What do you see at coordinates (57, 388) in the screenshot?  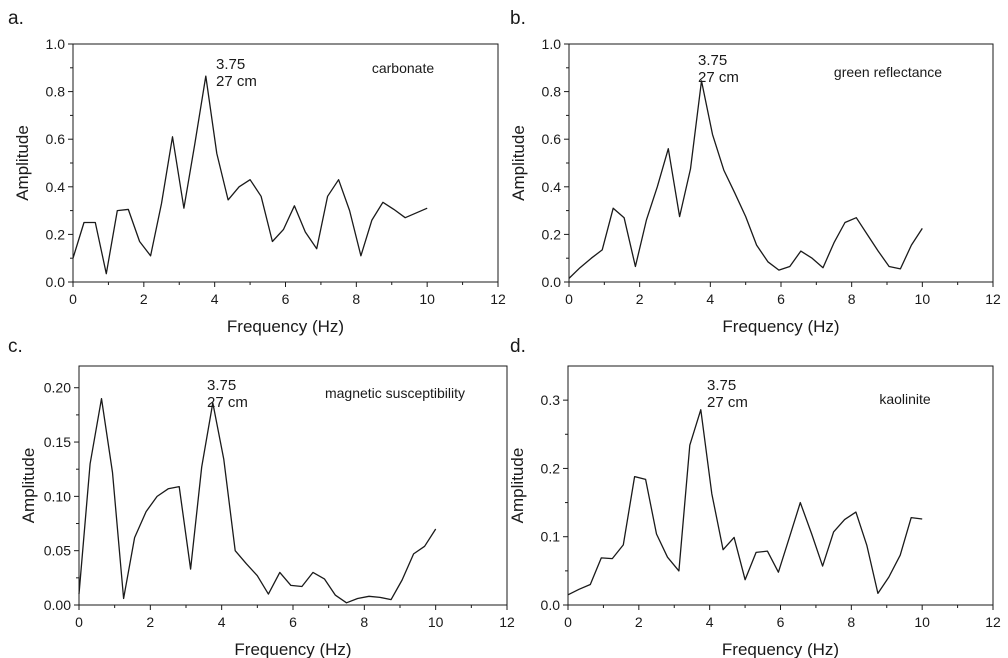 I see `y-tick-label: 0.20` at bounding box center [57, 388].